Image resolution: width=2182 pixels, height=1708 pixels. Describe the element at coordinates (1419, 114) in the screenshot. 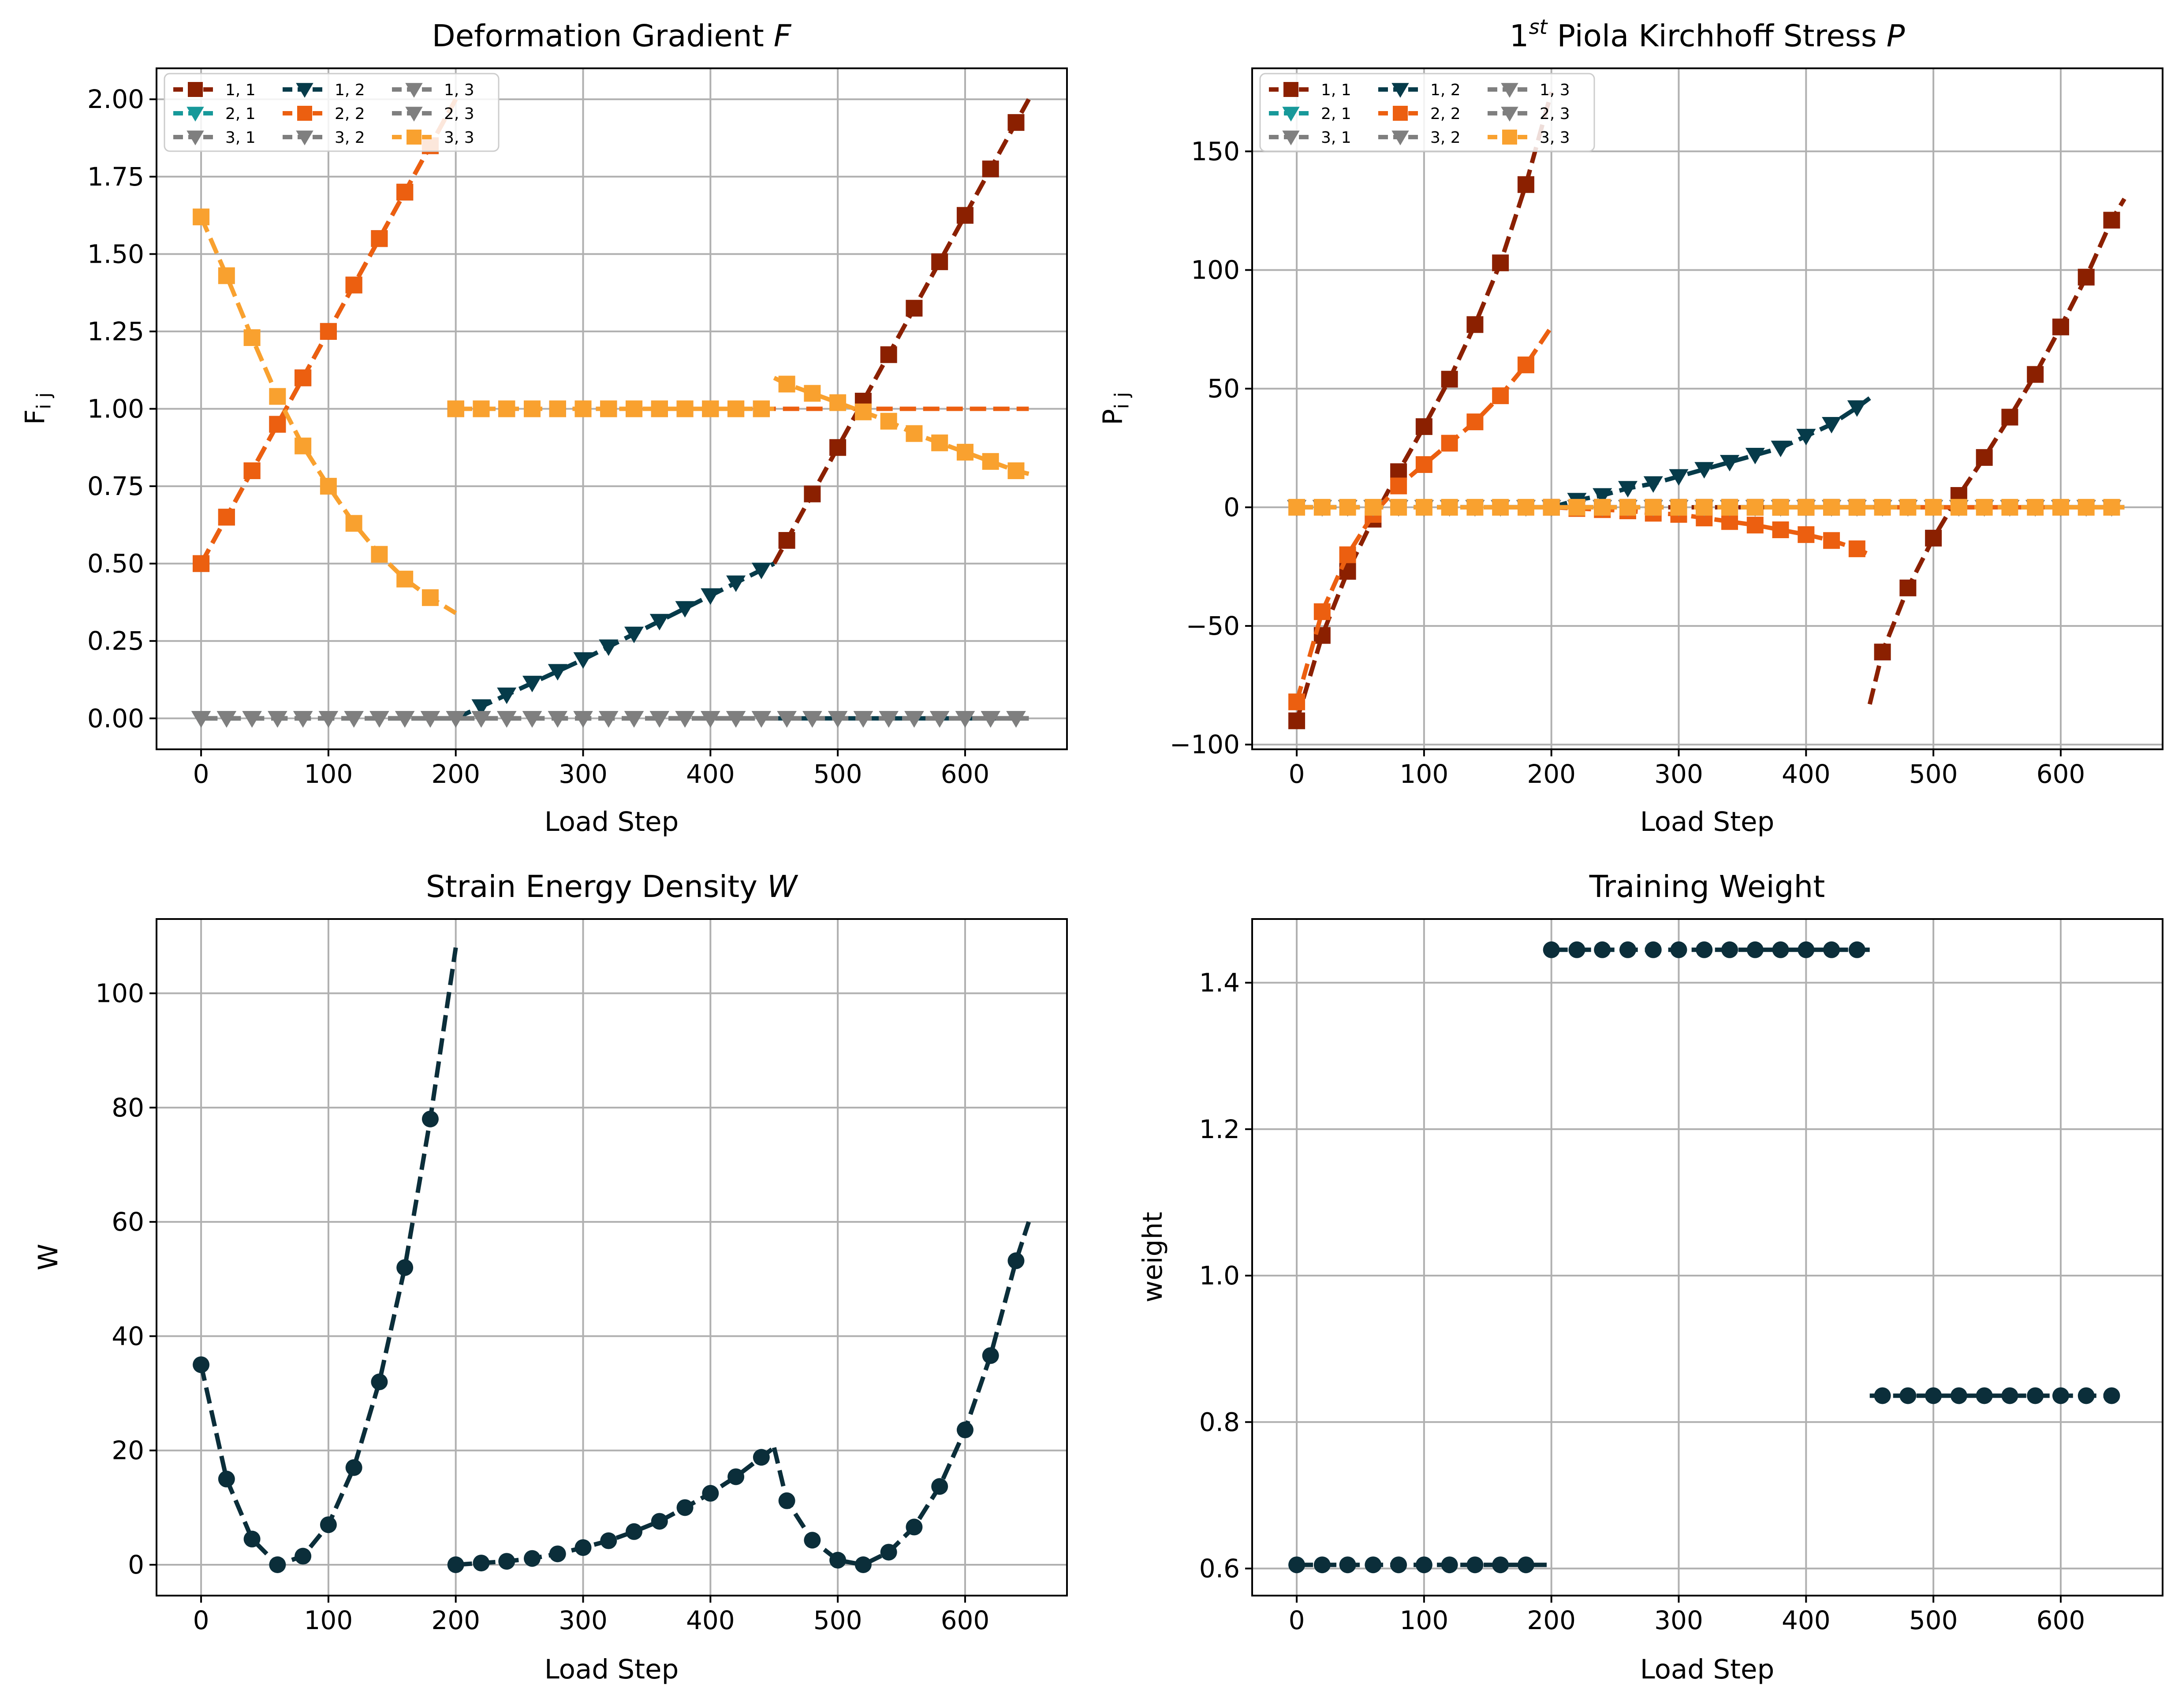

I see `legend-item: 2, 2` at that location.